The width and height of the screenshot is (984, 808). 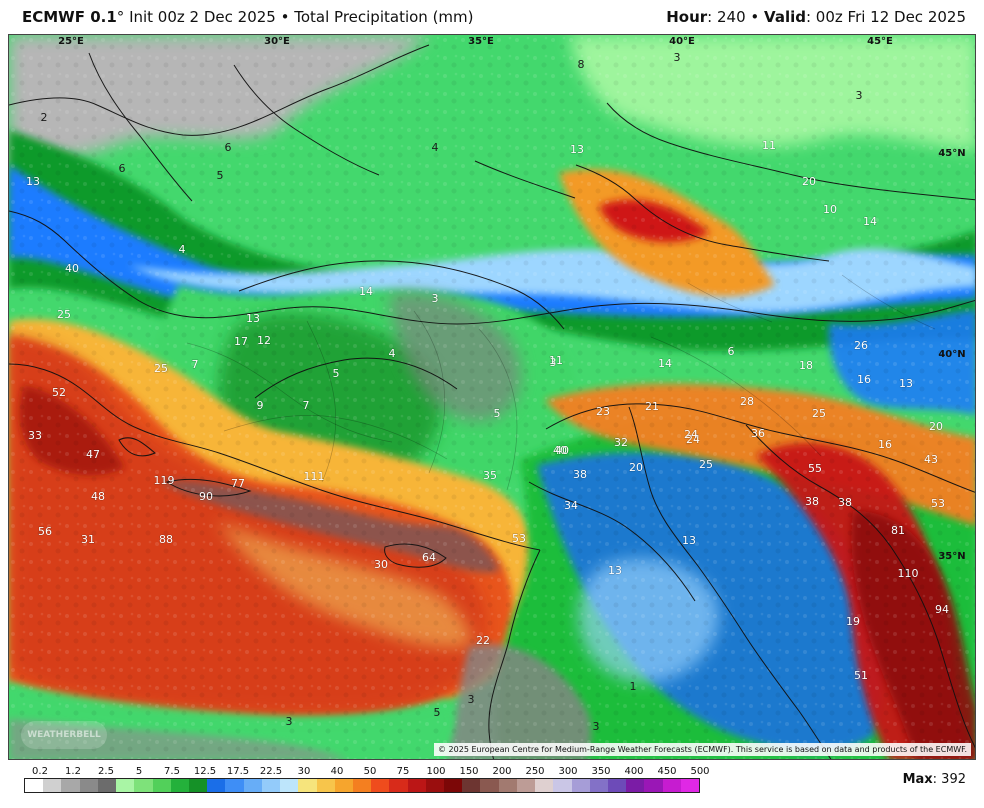 What do you see at coordinates (860, 586) in the screenshot?
I see `iran-border` at bounding box center [860, 586].